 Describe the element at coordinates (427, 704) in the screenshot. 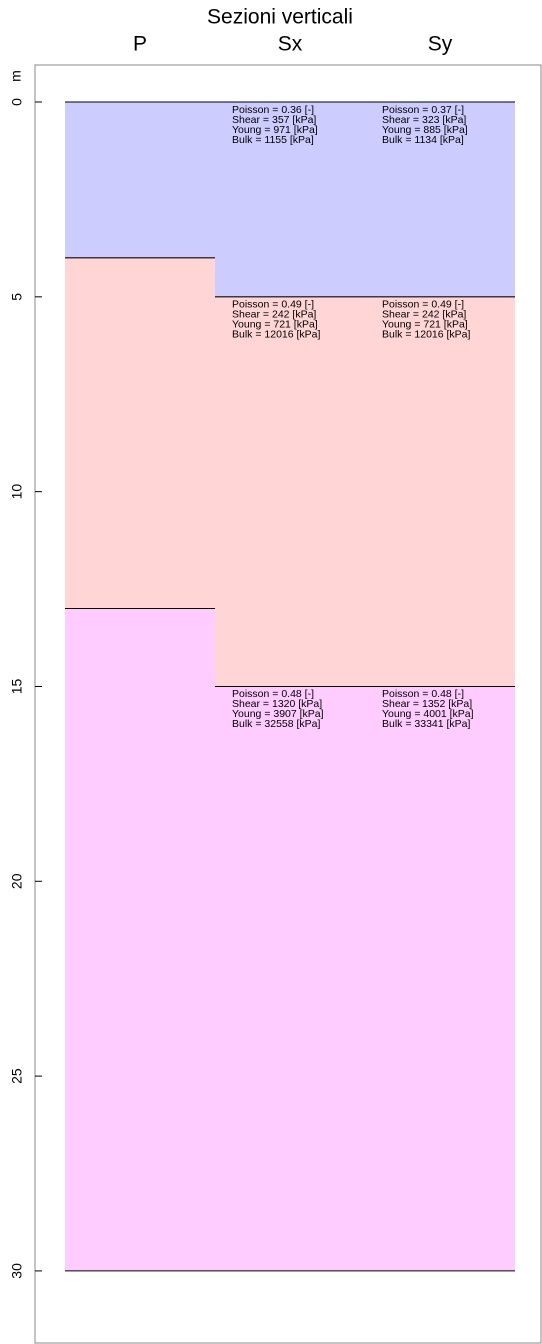

I see `layer-property: Shear = 1352 [kPa]` at that location.